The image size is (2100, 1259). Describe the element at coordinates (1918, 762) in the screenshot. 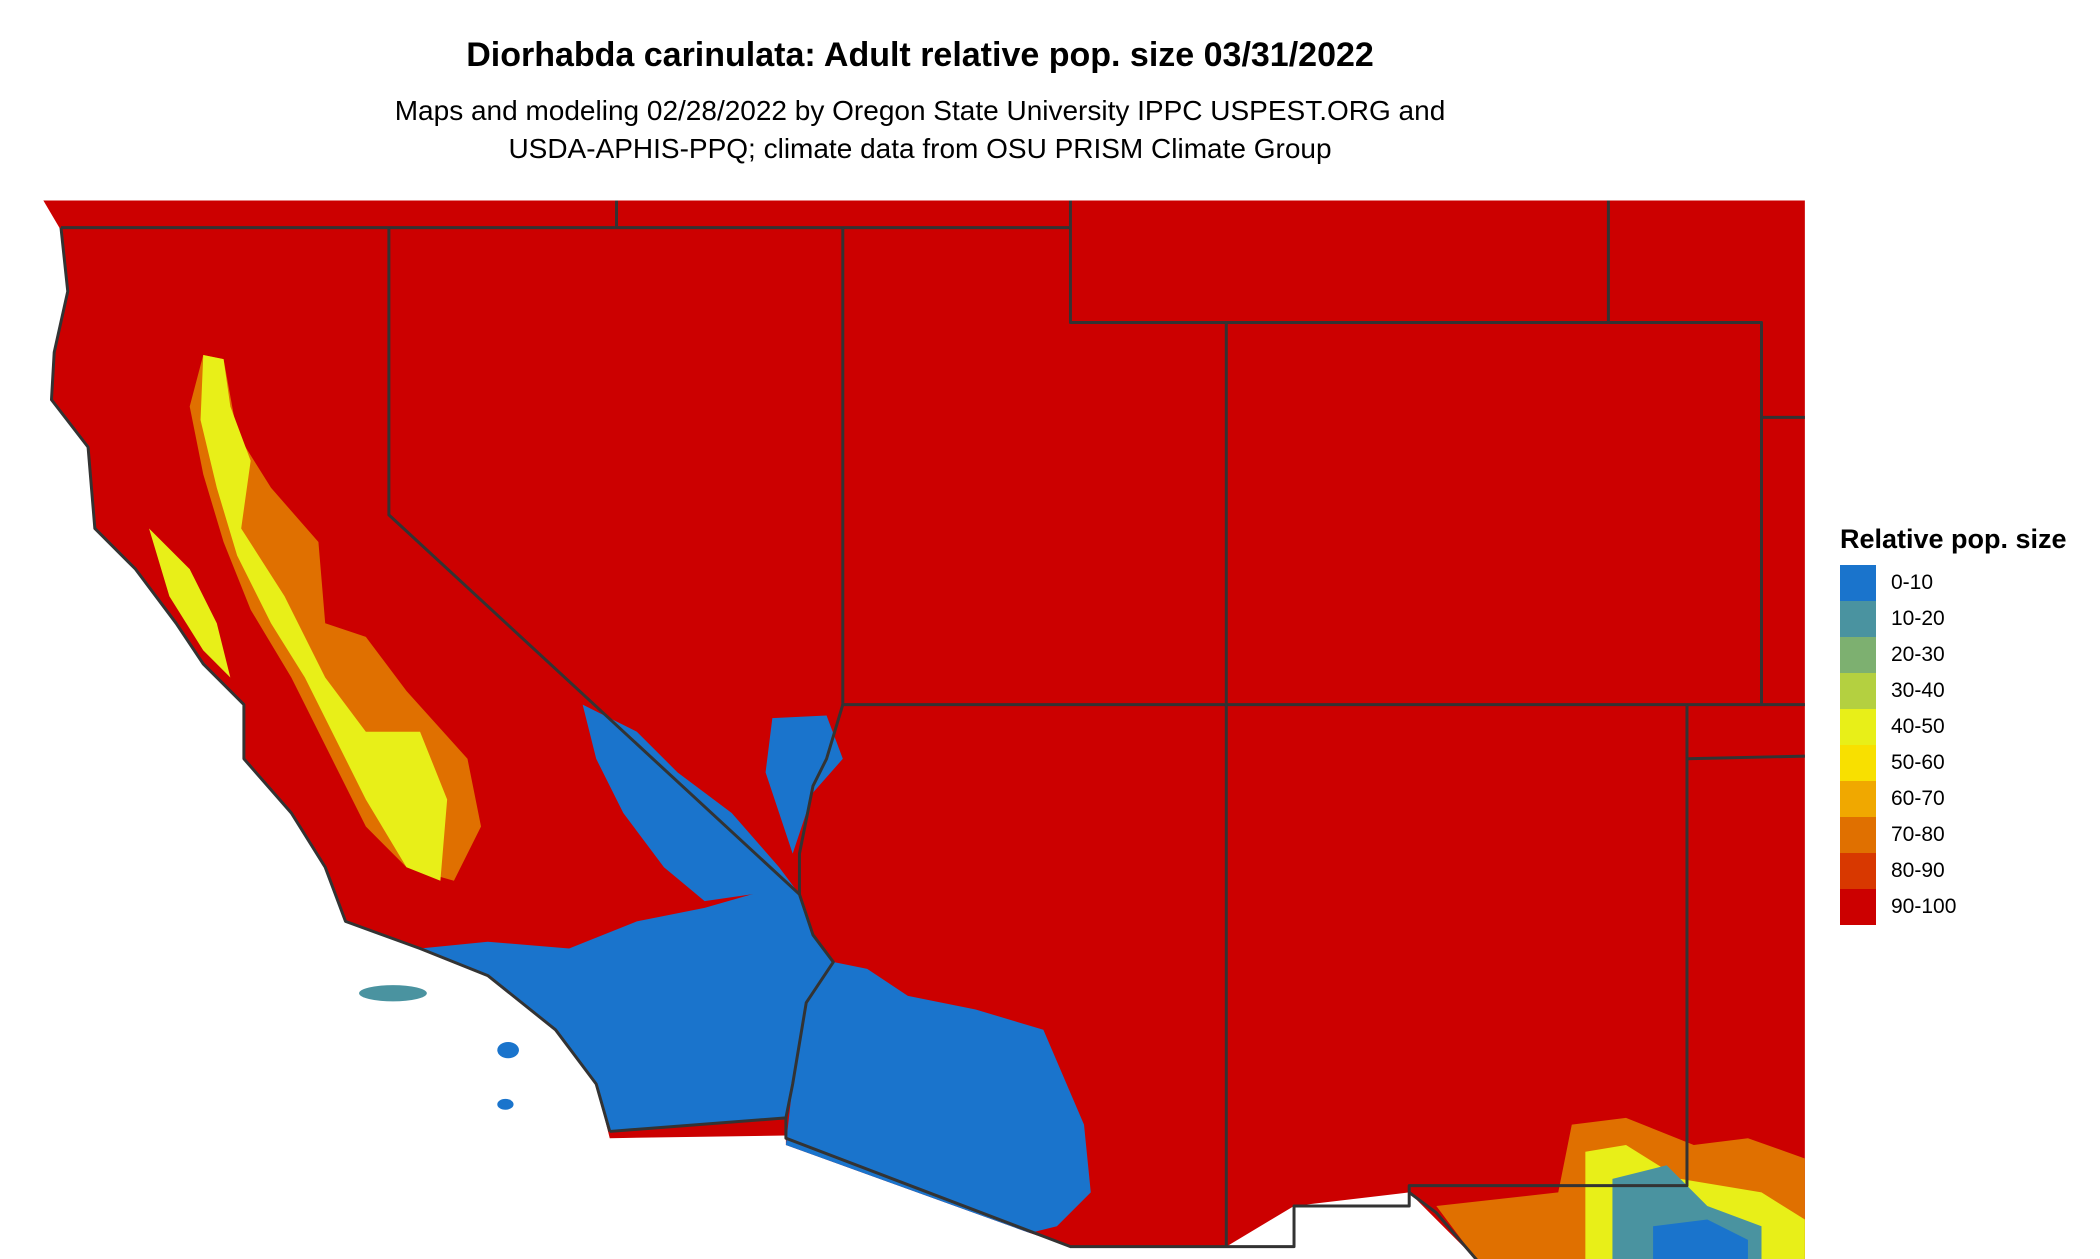

I see `legend-label: 50-60` at that location.